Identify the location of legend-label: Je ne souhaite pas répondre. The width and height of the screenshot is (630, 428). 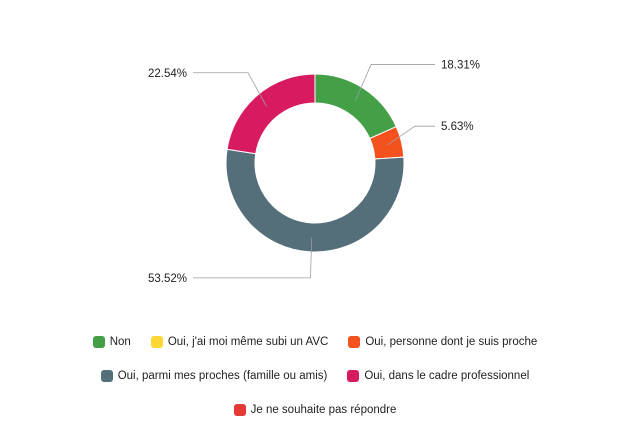
(323, 410).